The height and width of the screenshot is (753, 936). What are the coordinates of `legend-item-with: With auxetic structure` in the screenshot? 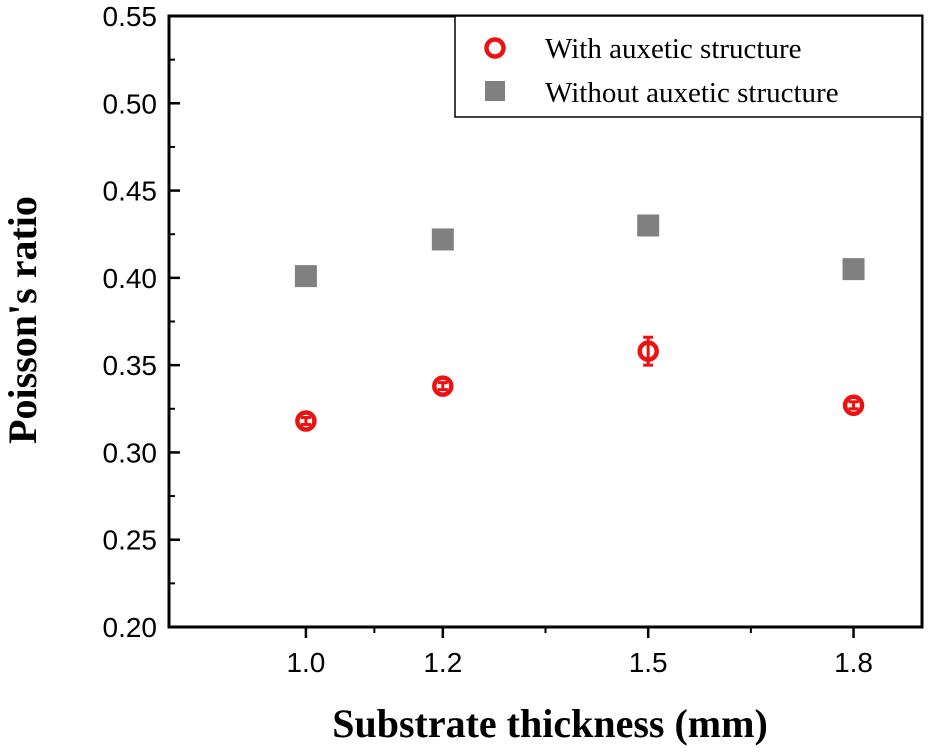 It's located at (643, 49).